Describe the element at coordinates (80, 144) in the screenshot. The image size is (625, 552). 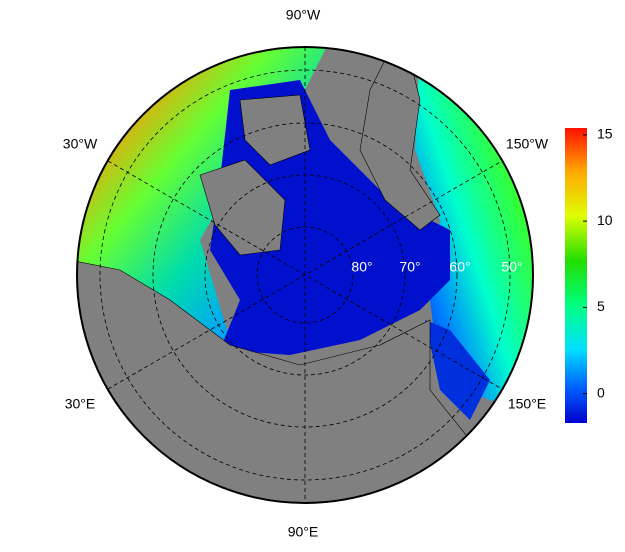
I see `longitude-label: 30°W` at that location.